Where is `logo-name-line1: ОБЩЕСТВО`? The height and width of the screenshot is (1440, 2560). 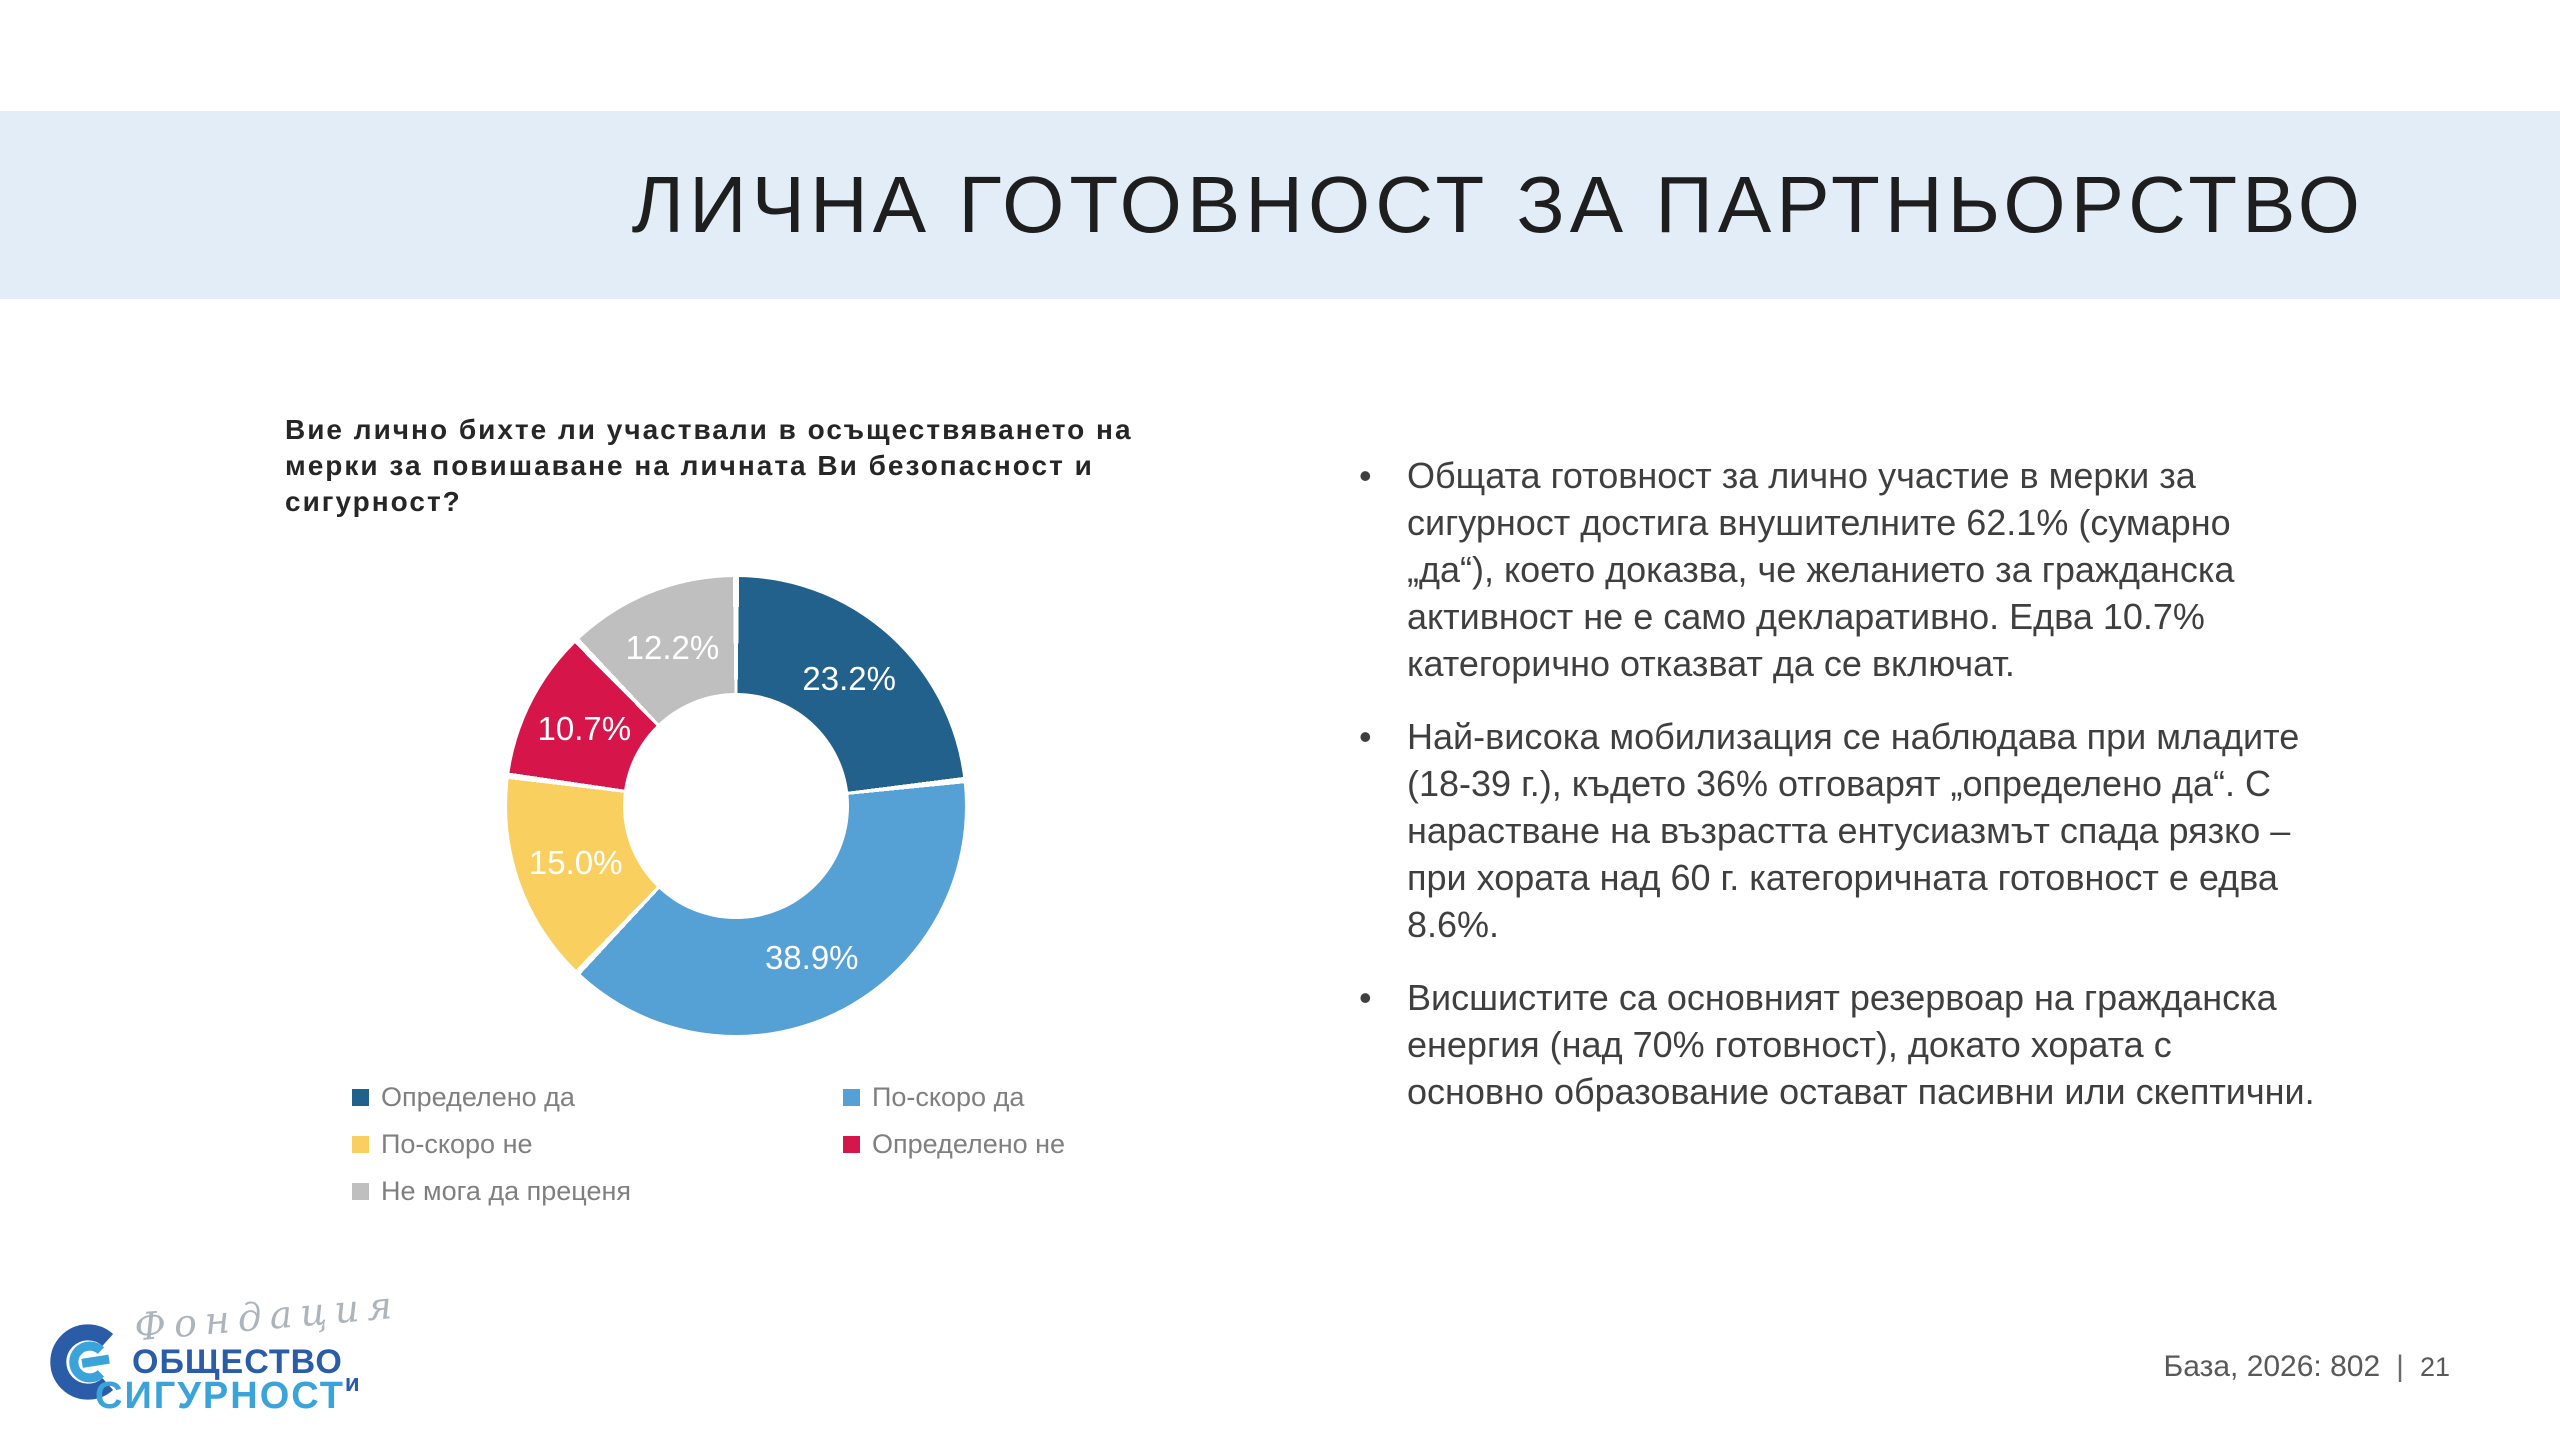
logo-name-line1: ОБЩЕСТВО is located at coordinates (237, 1361).